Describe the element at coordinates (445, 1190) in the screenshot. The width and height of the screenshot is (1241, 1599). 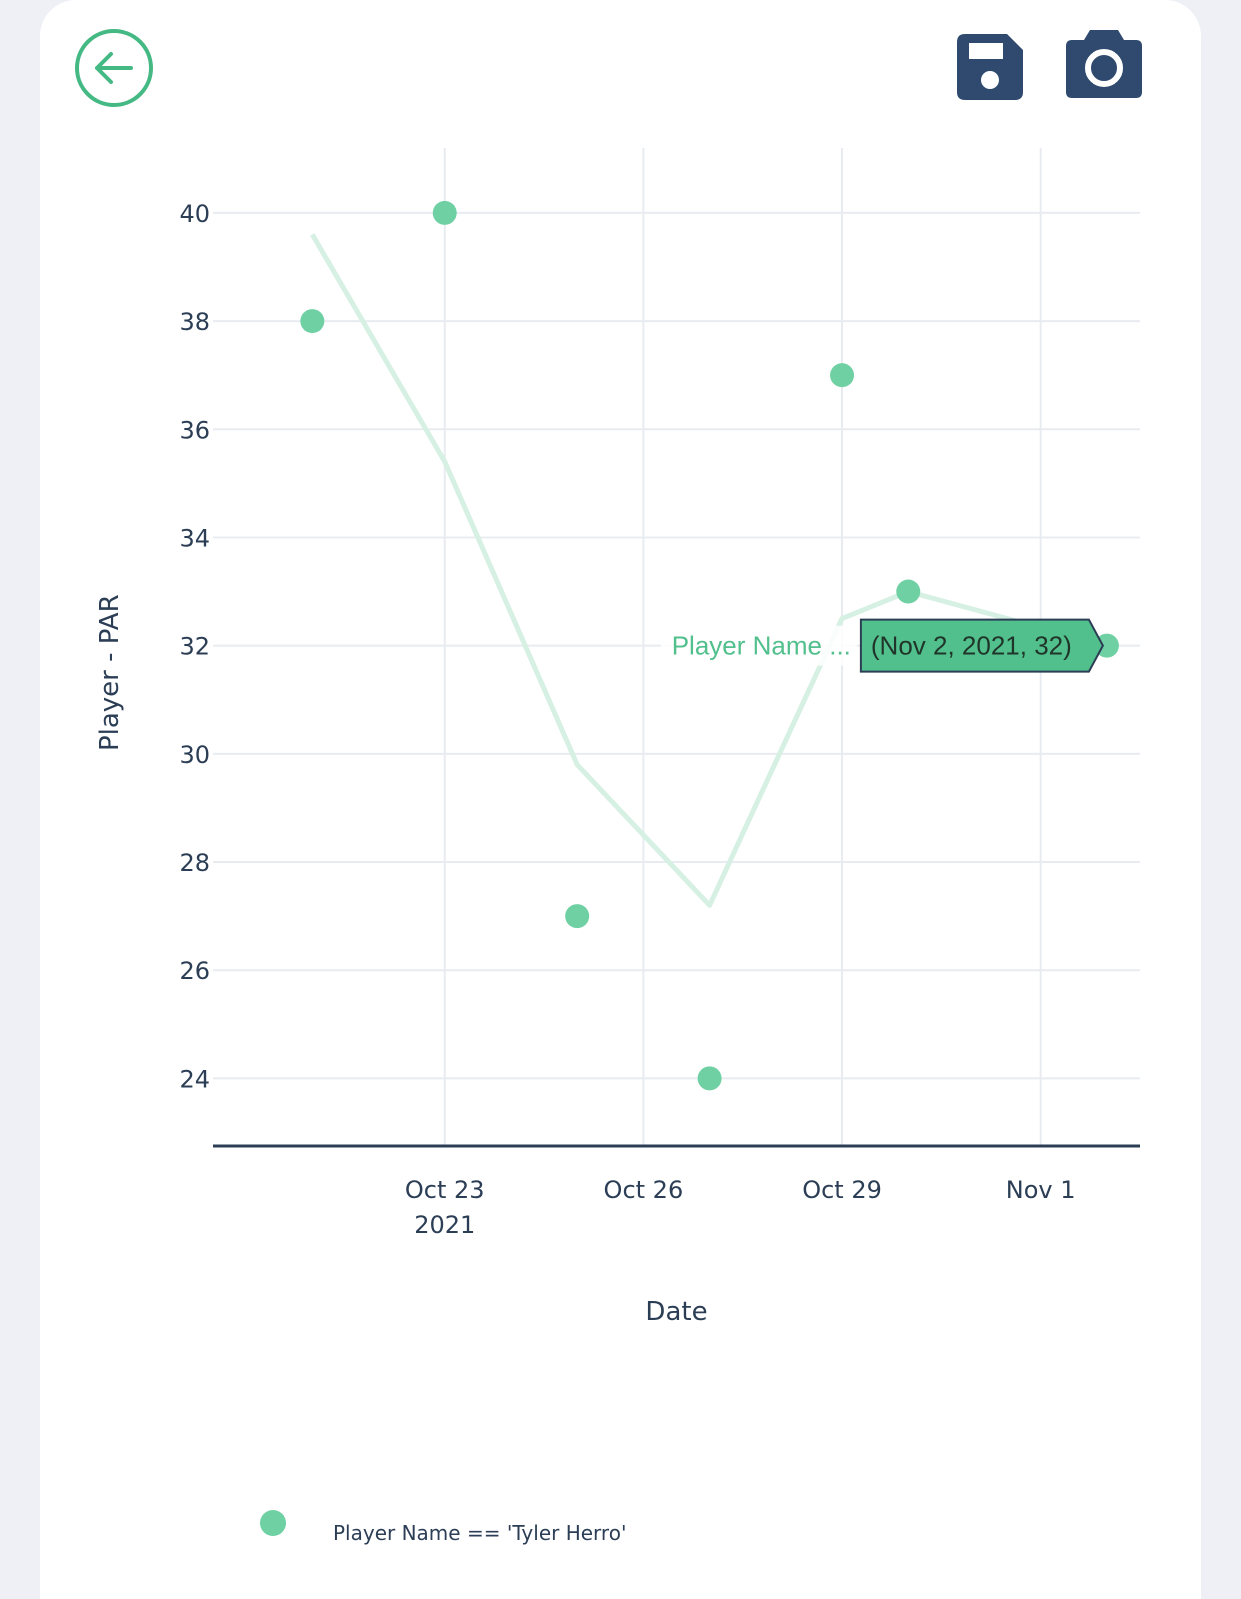
I see `x-tick-label: Oct 23` at that location.